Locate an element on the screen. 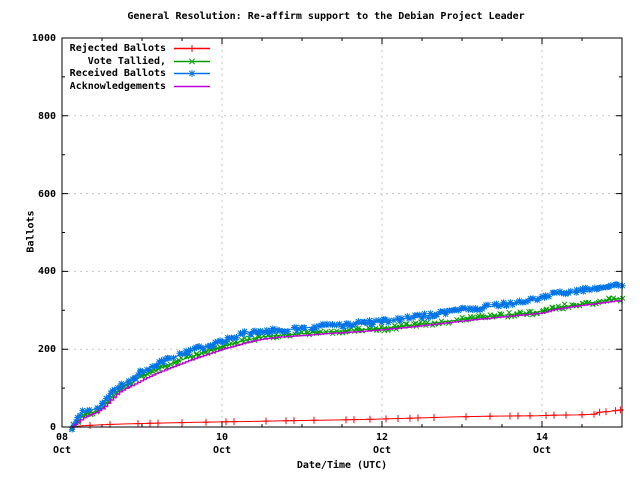 The image size is (640, 480). y-tick-label: 600 is located at coordinates (46, 194).